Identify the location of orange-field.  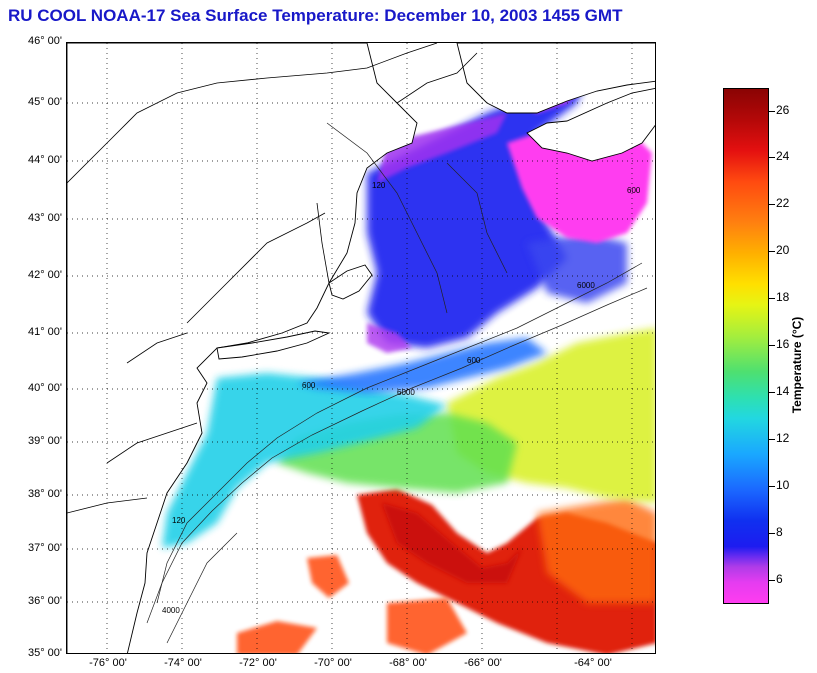
(596, 550).